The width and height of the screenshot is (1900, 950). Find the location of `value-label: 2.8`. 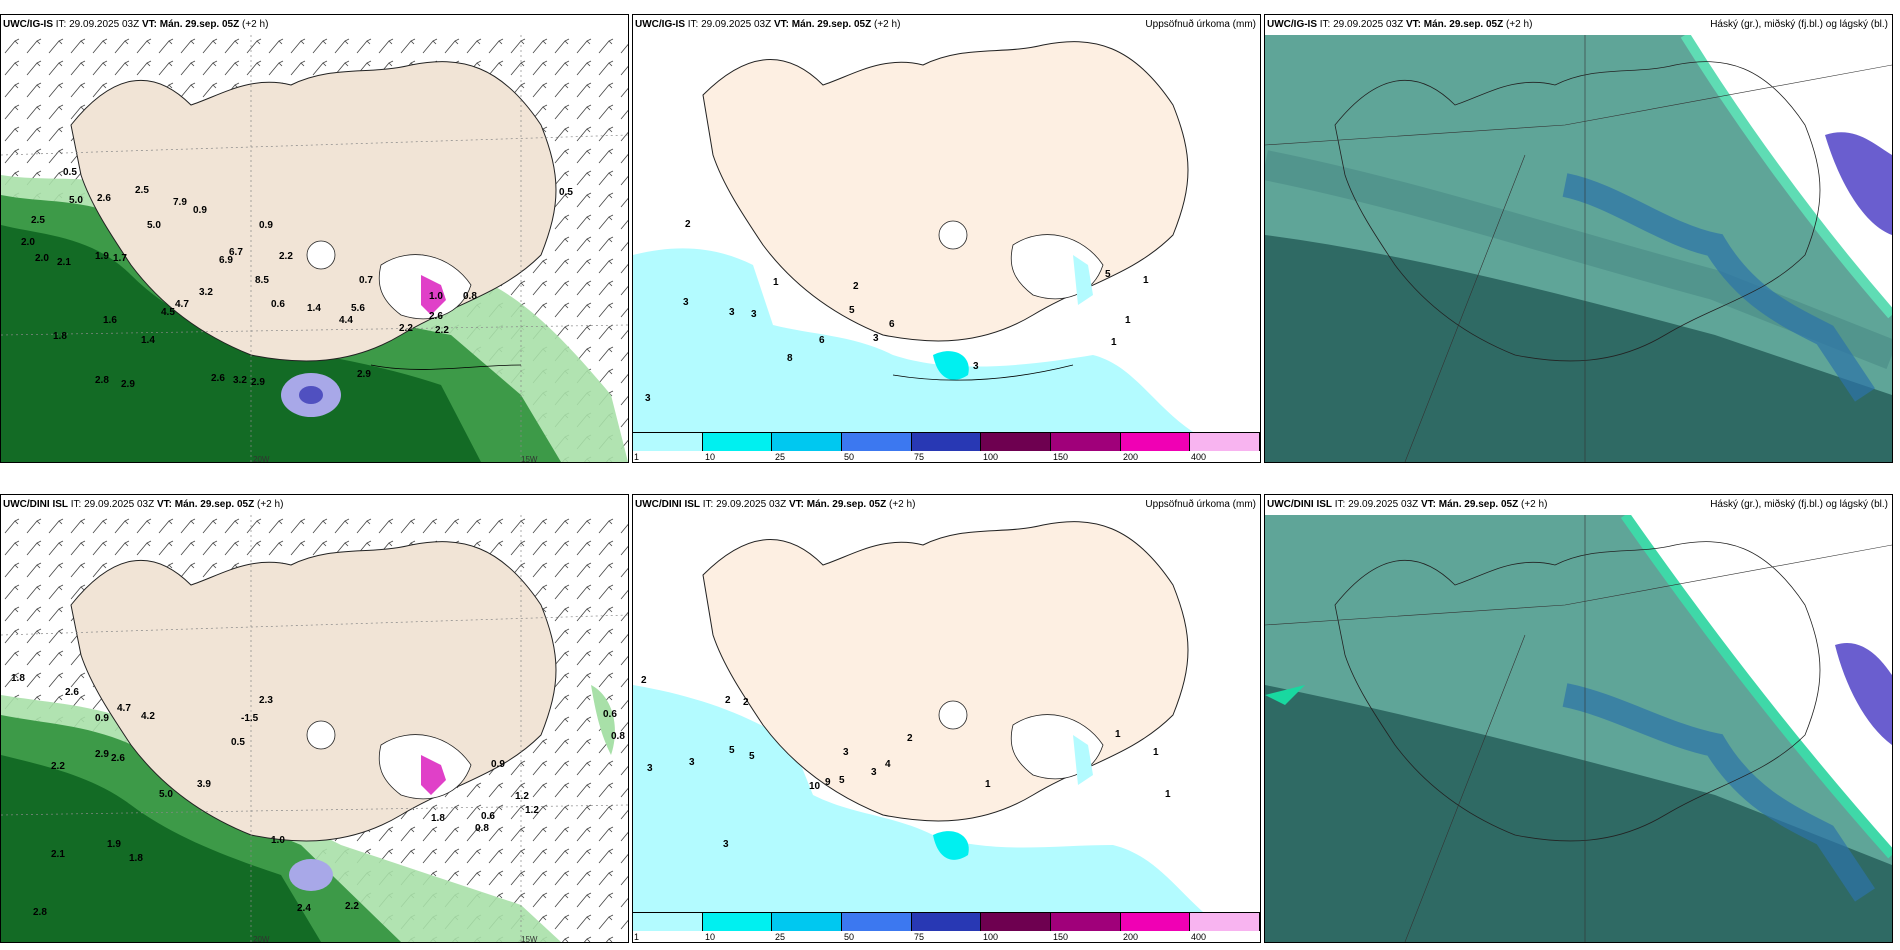

value-label: 2.8 is located at coordinates (102, 380).